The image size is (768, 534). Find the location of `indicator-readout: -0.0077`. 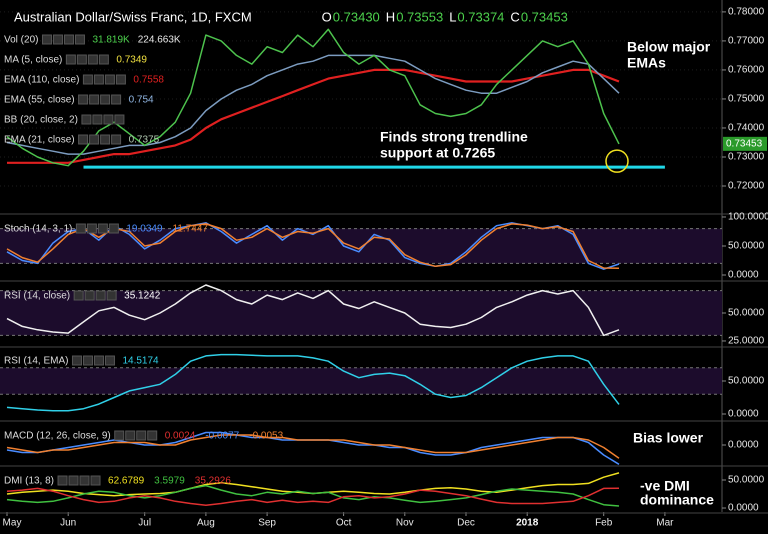

indicator-readout: -0.0077 is located at coordinates (222, 436).